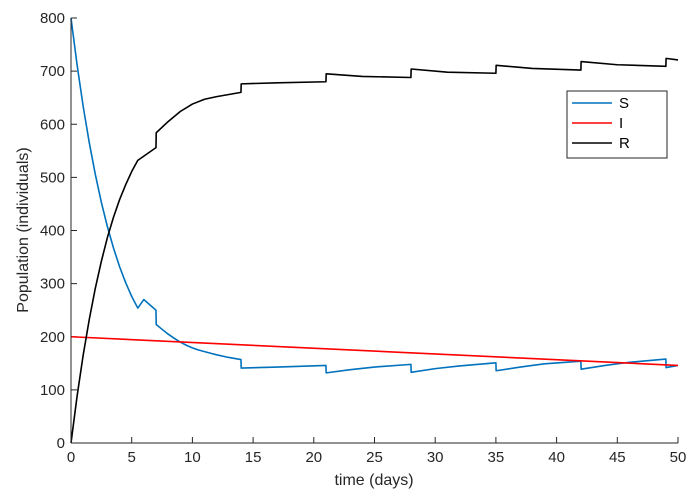 This screenshot has width=698, height=498. What do you see at coordinates (435, 457) in the screenshot?
I see `x-tick-label: 30` at bounding box center [435, 457].